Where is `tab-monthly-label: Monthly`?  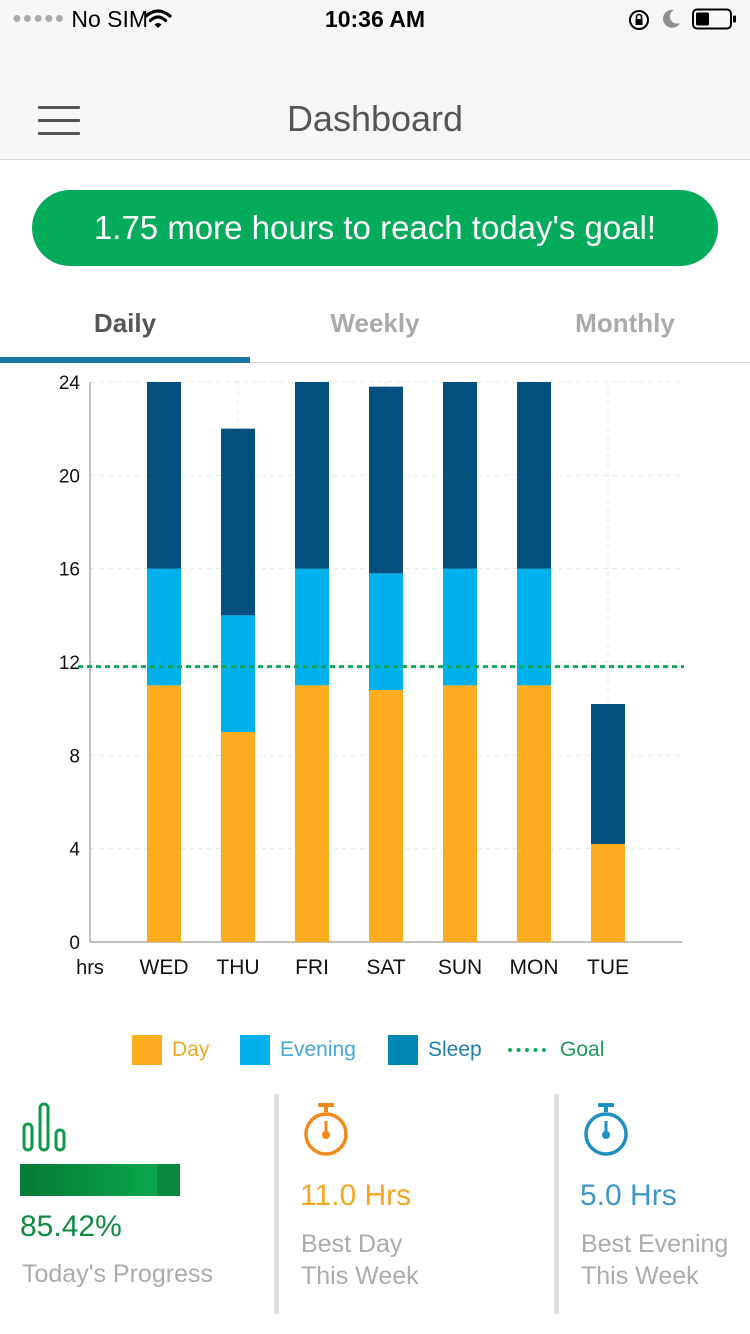 tab-monthly-label: Monthly is located at coordinates (625, 323).